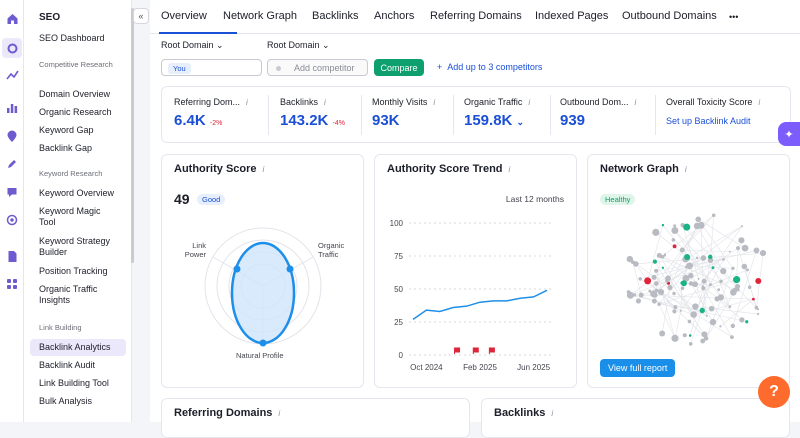 The image size is (800, 438). What do you see at coordinates (298, 45) in the screenshot?
I see `root-domain-select-2: Root Domain ⌄` at bounding box center [298, 45].